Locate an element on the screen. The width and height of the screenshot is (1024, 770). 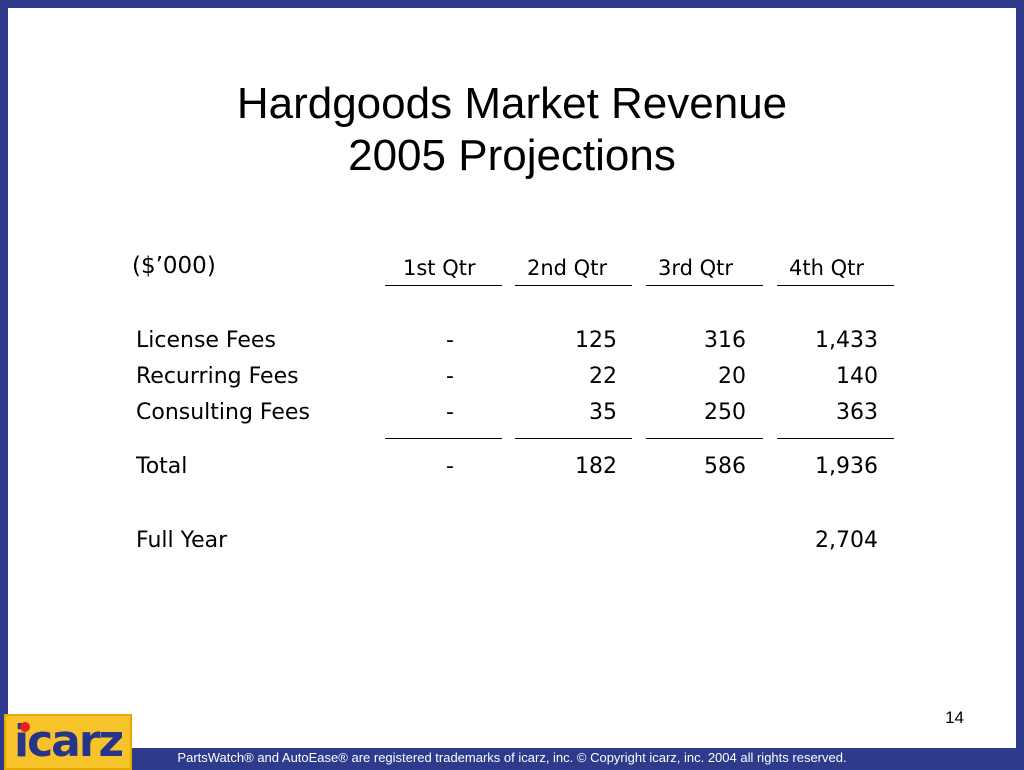
table-cell: 140 is located at coordinates (857, 376).